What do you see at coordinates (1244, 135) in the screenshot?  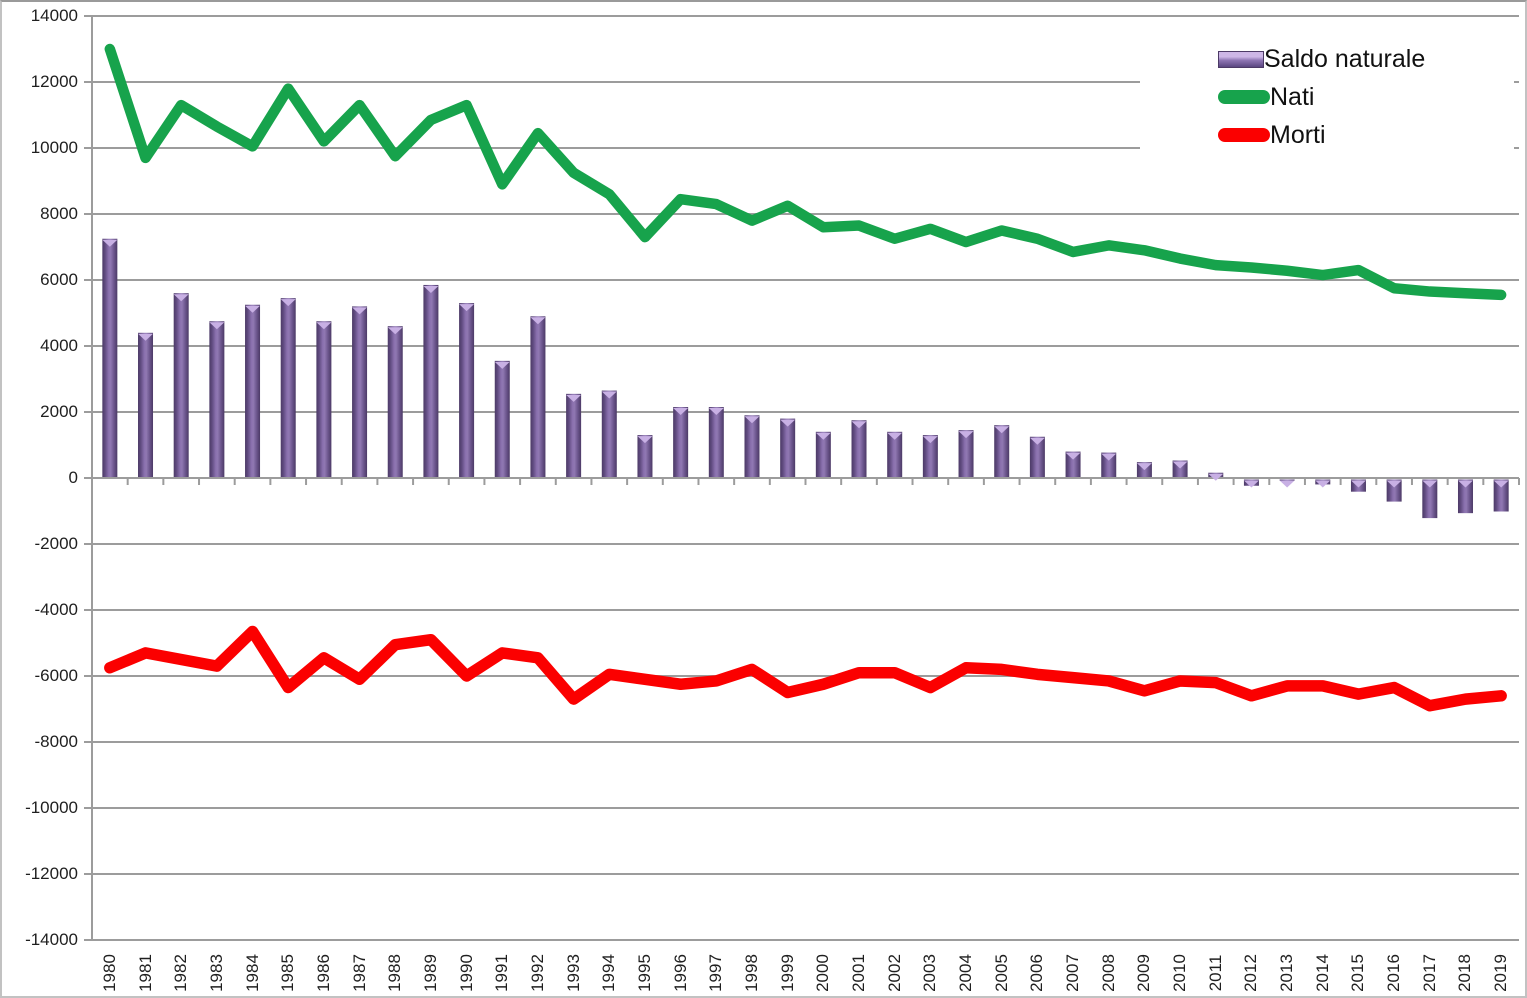 I see `legend-line-swatch-morti-icon` at bounding box center [1244, 135].